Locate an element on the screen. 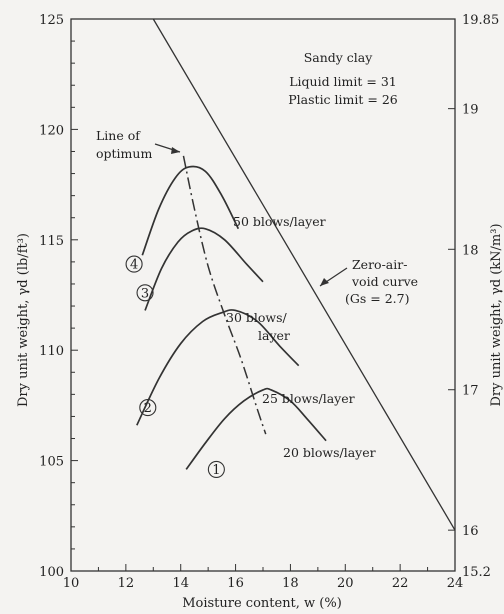  y-tick-label: 115 is located at coordinates (51, 241).